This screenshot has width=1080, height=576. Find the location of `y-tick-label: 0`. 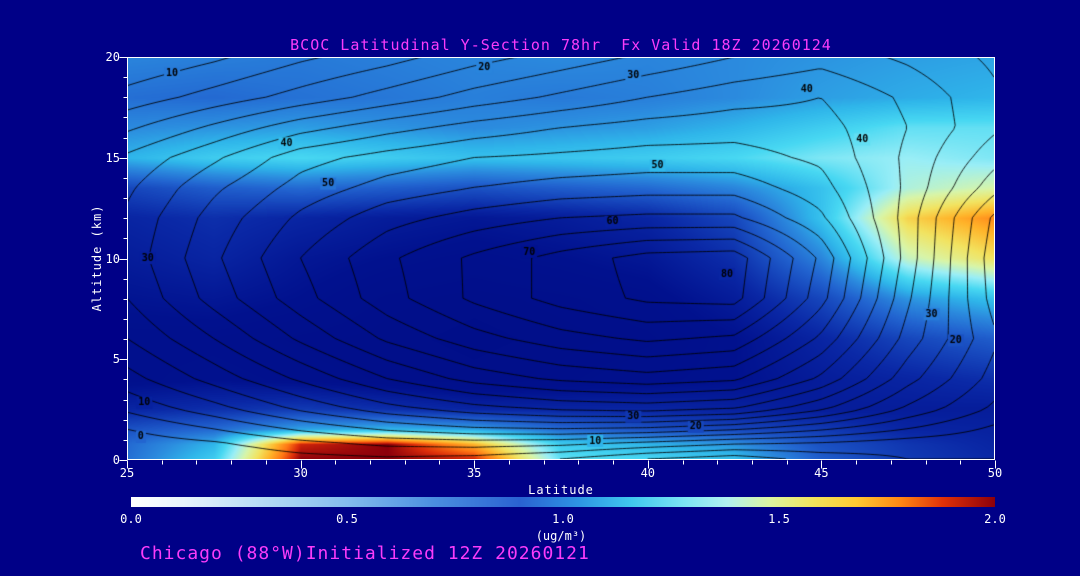

y-tick-label: 0 is located at coordinates (116, 460).